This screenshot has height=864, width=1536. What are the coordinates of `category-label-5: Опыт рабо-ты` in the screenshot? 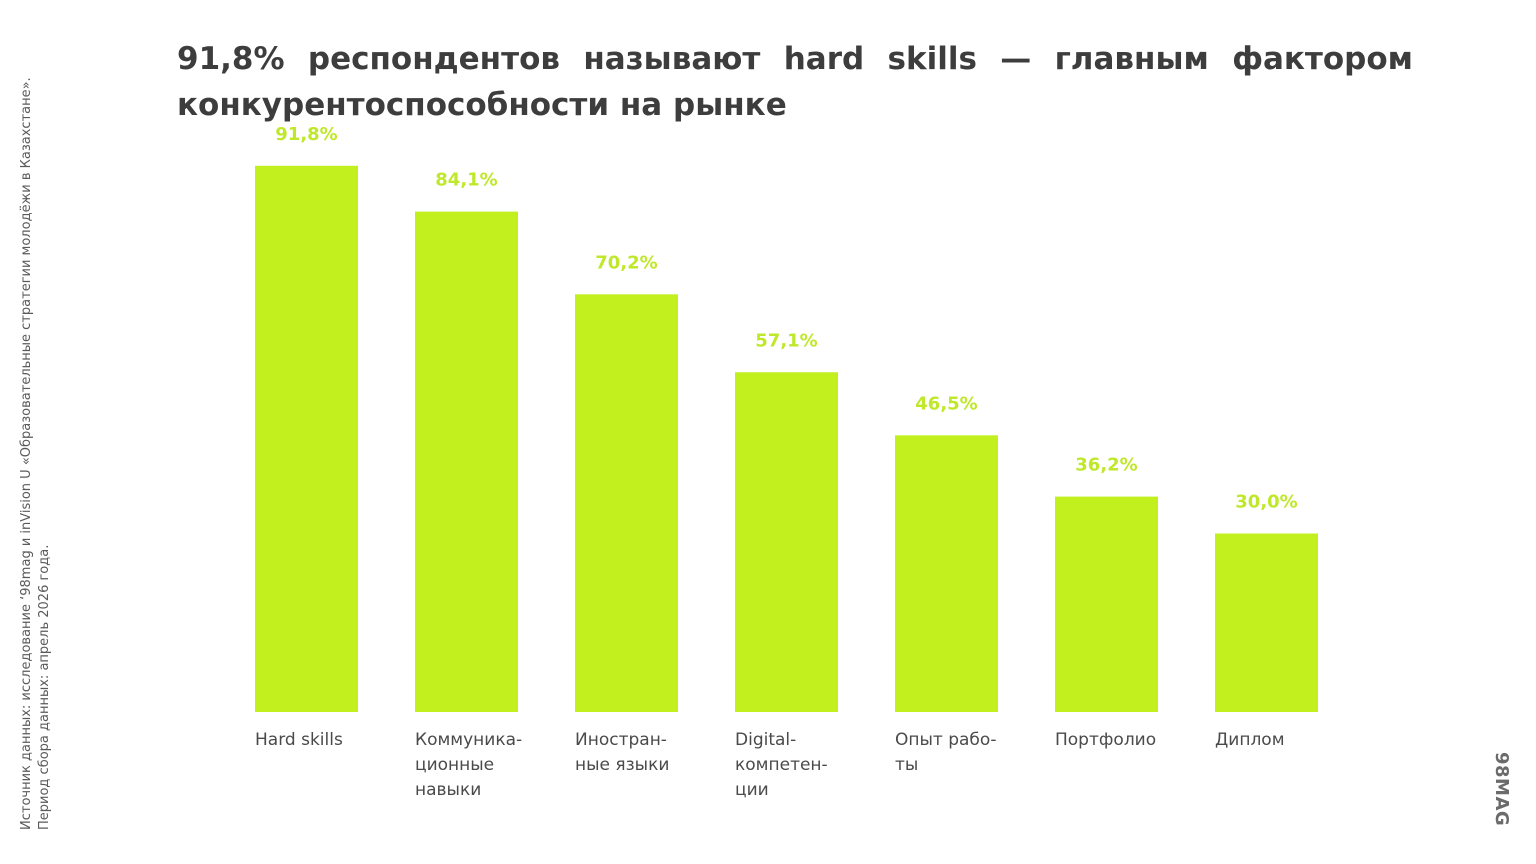 It's located at (945, 752).